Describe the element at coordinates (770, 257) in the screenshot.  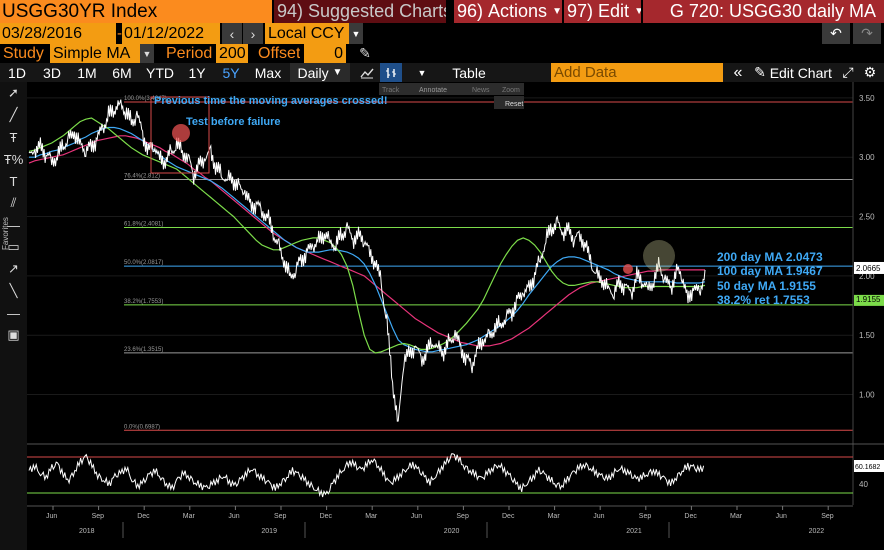
I see `legend-ma200: 200 day MA 2.0473` at that location.